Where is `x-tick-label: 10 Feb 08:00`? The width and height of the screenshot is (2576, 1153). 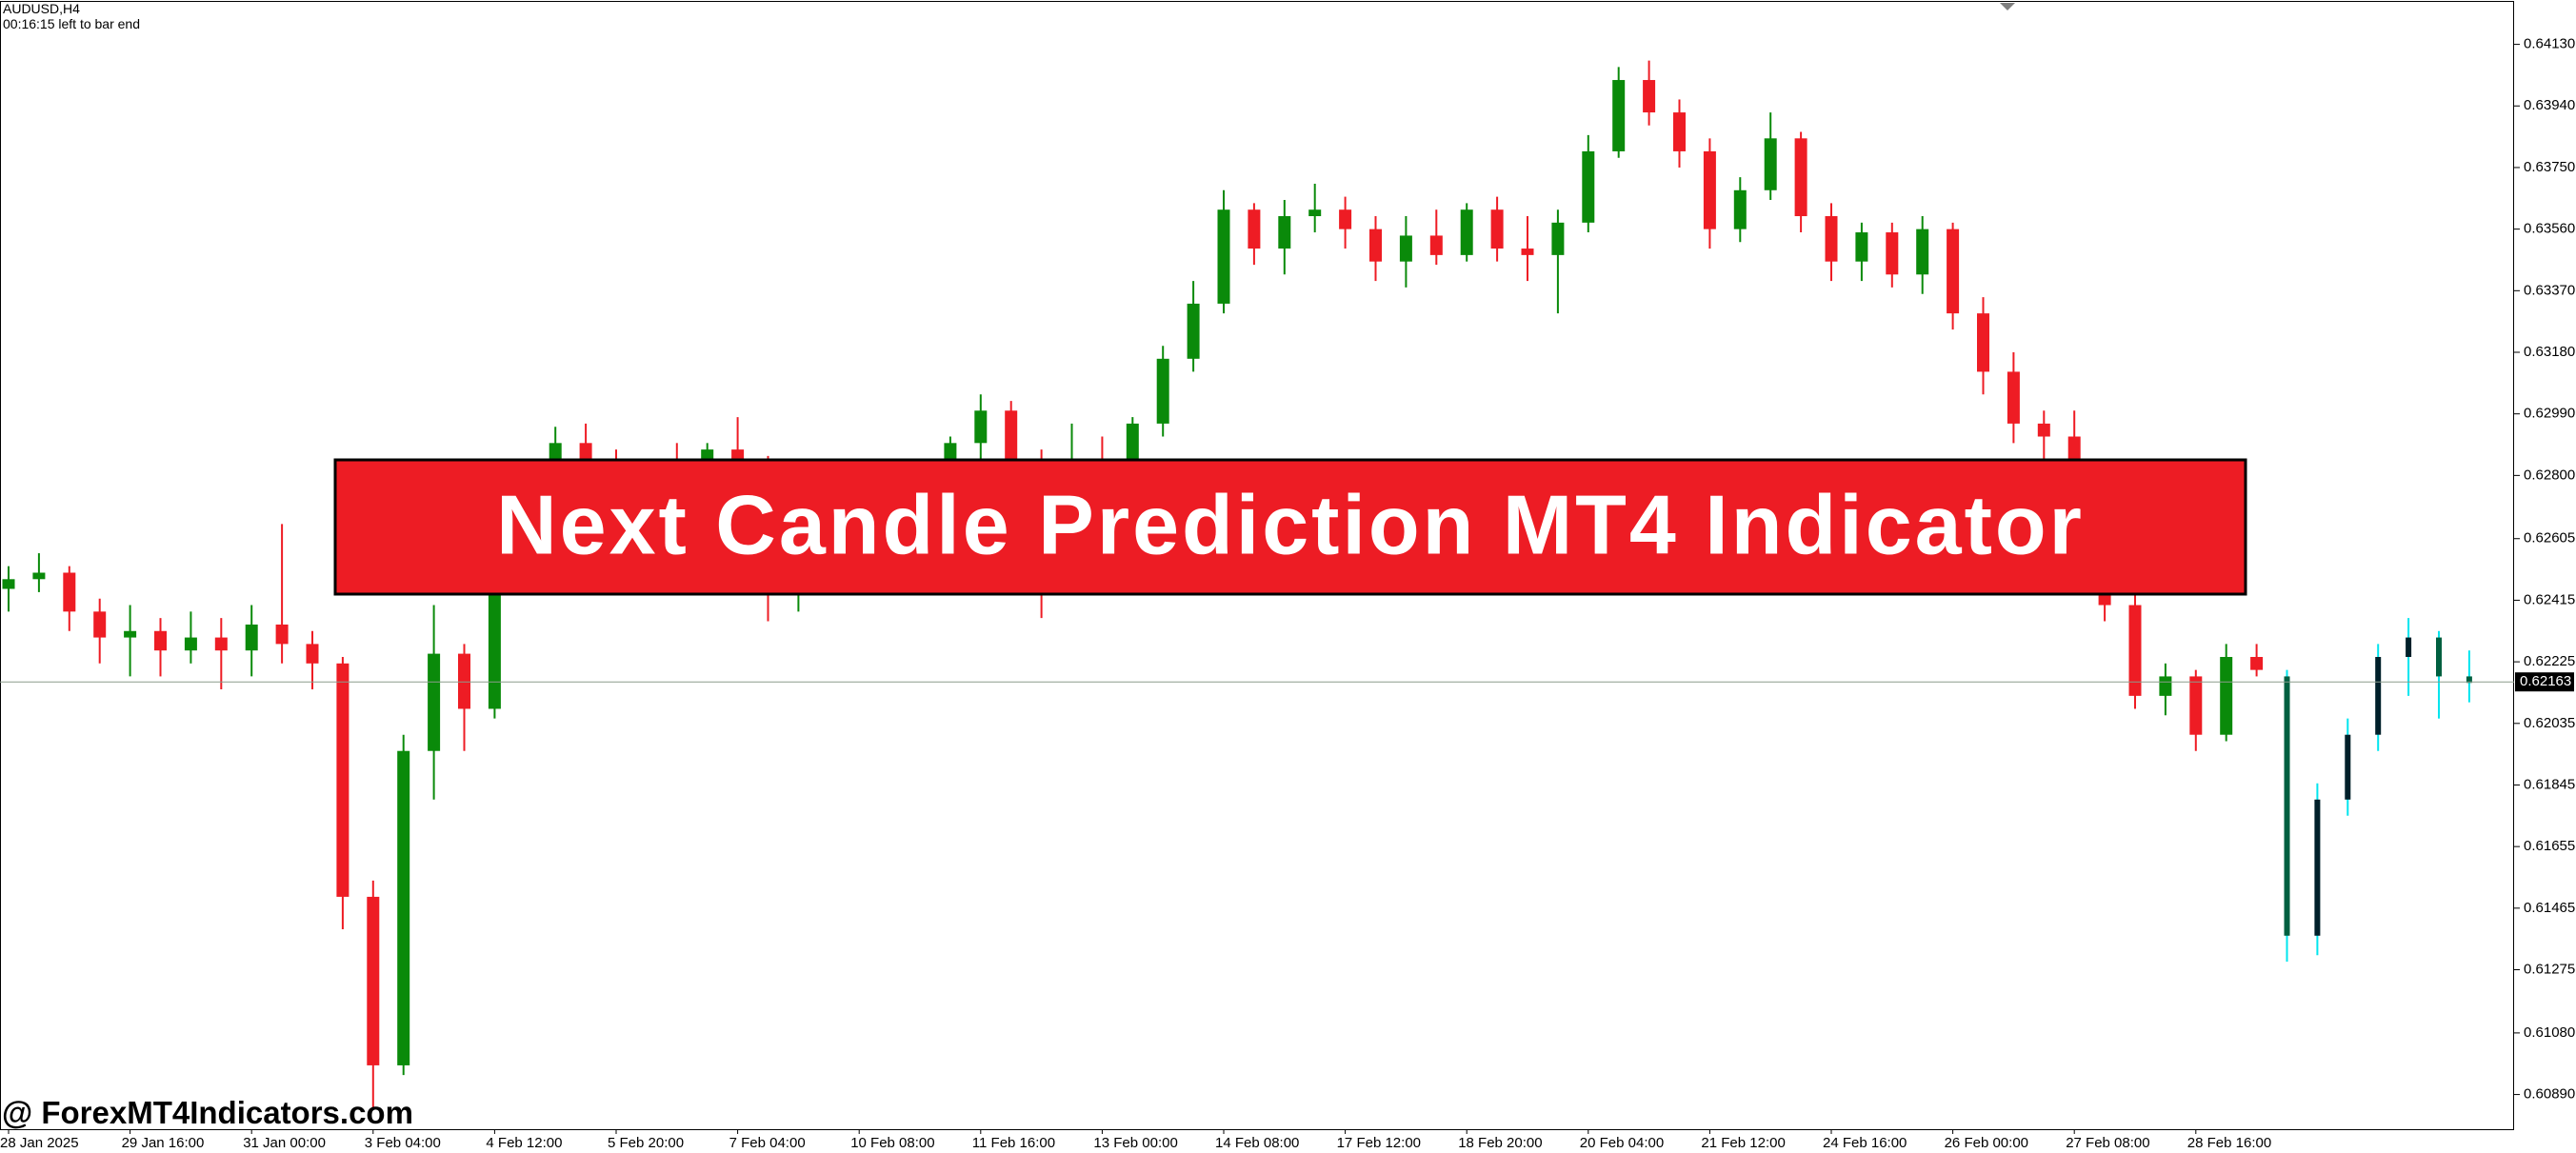 x-tick-label: 10 Feb 08:00 is located at coordinates (892, 1143).